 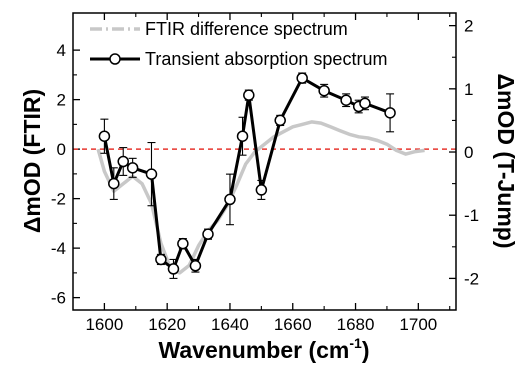 What do you see at coordinates (505, 161) in the screenshot?
I see `y-right-axis-title: ΔmOD (T-Jump)` at bounding box center [505, 161].